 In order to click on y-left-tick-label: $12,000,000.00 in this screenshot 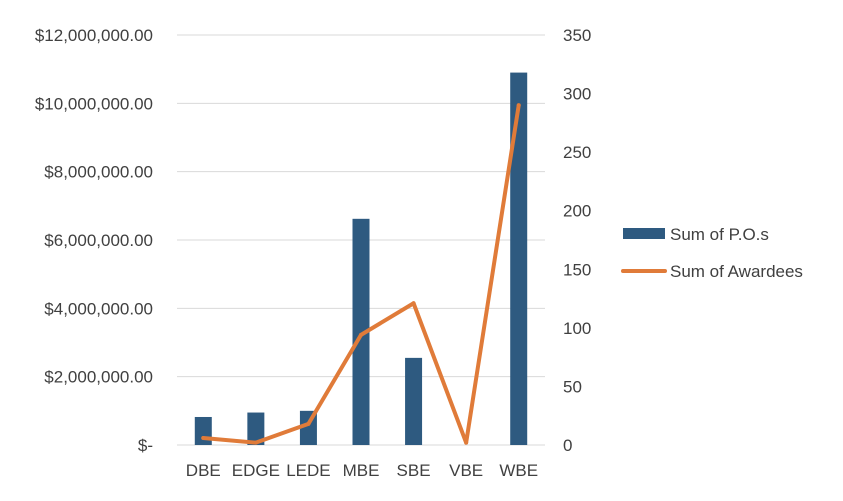, I will do `click(94, 35)`.